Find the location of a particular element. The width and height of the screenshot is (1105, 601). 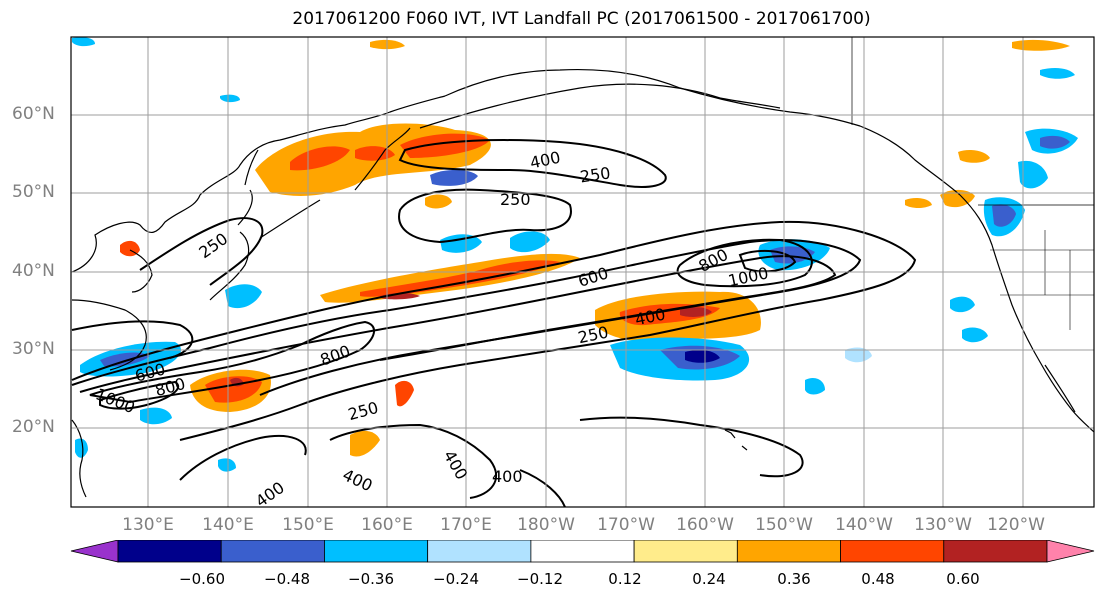

alaska-peninsula is located at coordinates (750, 103).